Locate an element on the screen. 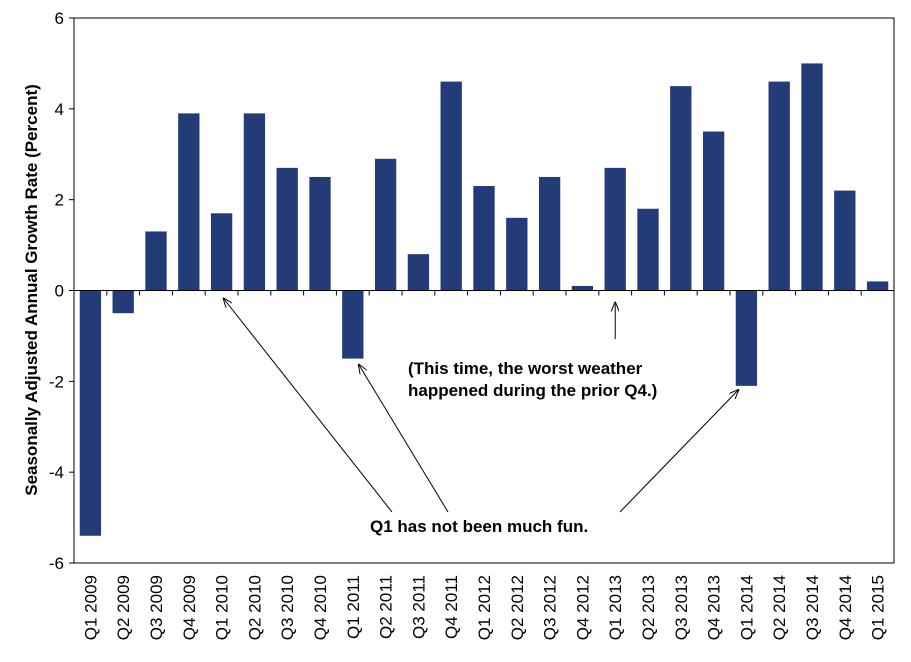  x-tick-label: Q1 2013 is located at coordinates (615, 607).